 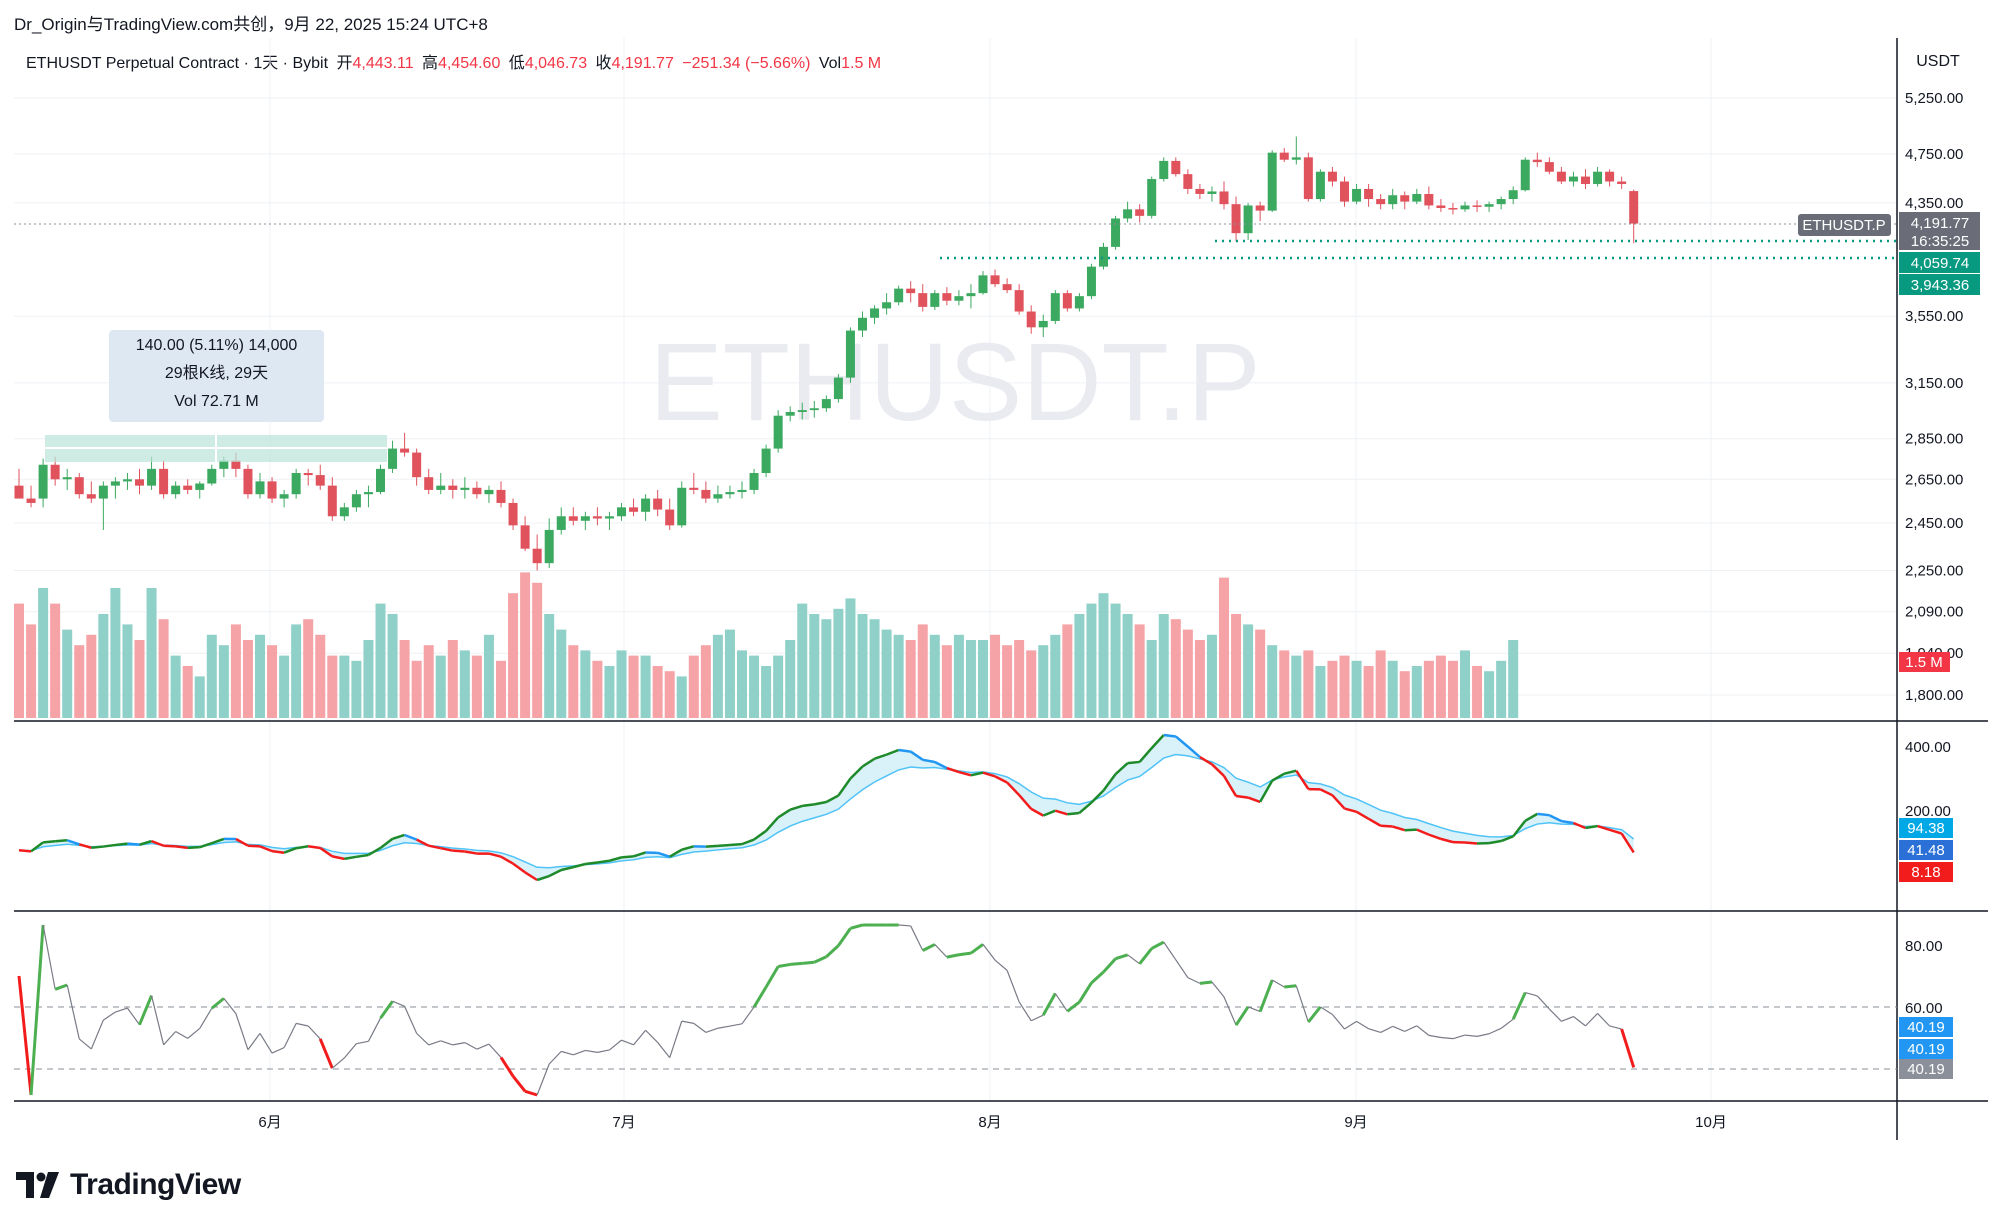 I want to click on currency-selector: USDT, so click(x=1938, y=61).